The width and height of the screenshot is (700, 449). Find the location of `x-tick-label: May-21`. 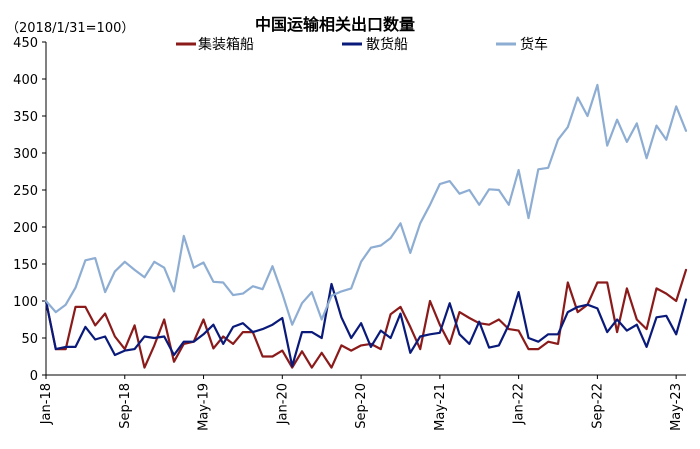

x-tick-label: May-21 is located at coordinates (440, 407).